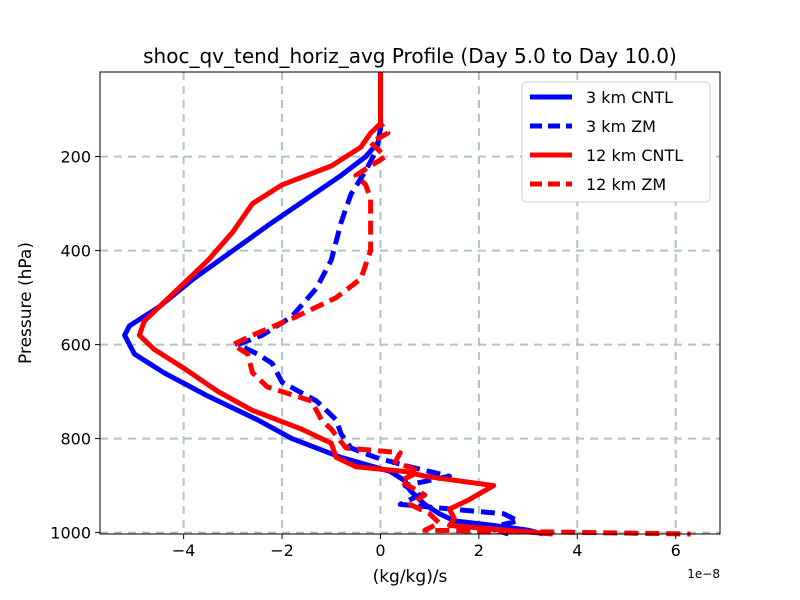 This screenshot has height=600, width=800. What do you see at coordinates (70, 533) in the screenshot?
I see `y-tick-label: 1000` at bounding box center [70, 533].